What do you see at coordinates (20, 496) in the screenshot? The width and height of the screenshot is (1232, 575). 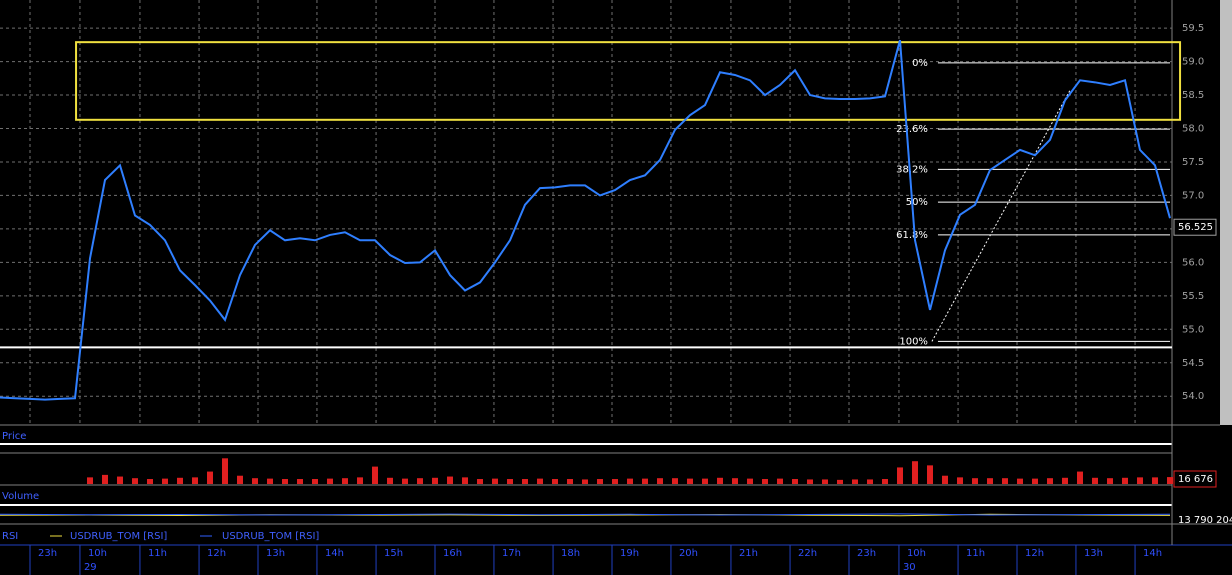 I see `panel-label: Volume` at bounding box center [20, 496].